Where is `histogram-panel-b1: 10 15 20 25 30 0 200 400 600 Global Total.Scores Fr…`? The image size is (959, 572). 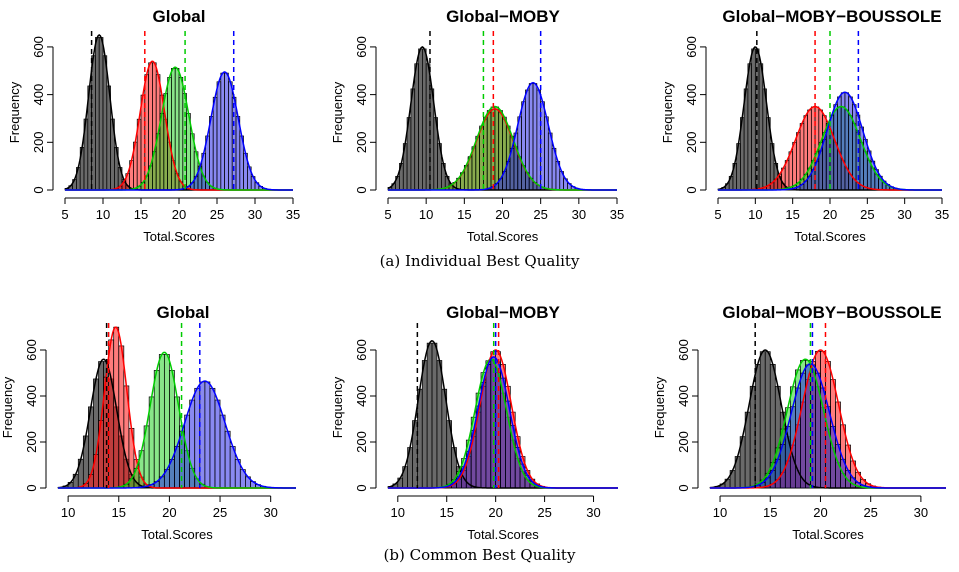 histogram-panel-b1: 10 15 20 25 30 0 200 400 600 Global Total.Scores Fr… is located at coordinates (148, 422).